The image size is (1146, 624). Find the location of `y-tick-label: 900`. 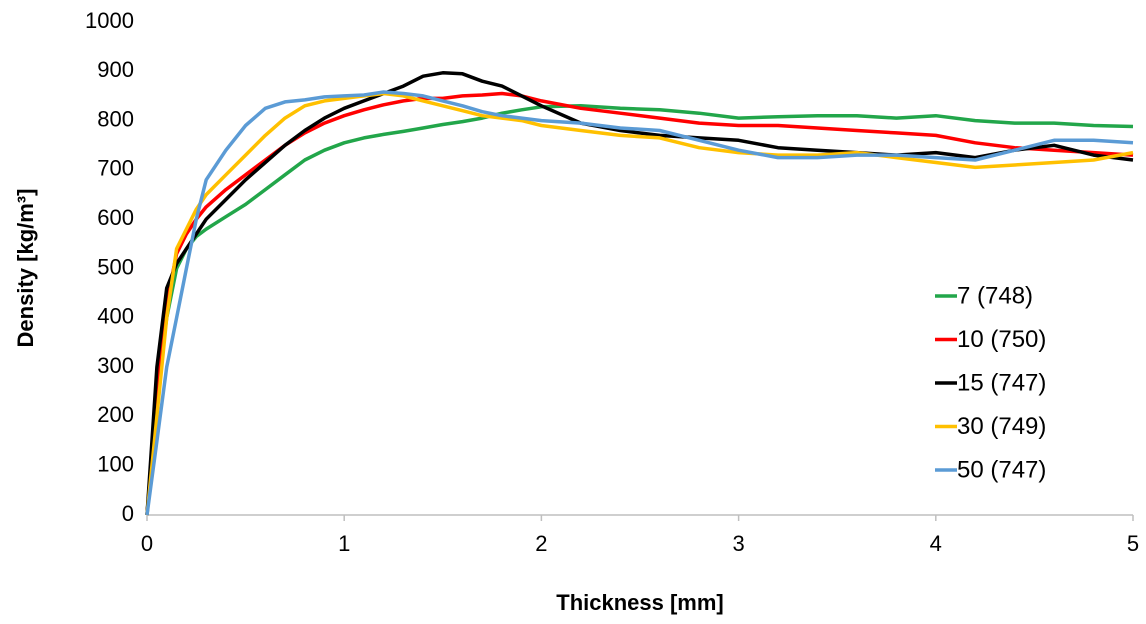

y-tick-label: 900 is located at coordinates (115, 69).